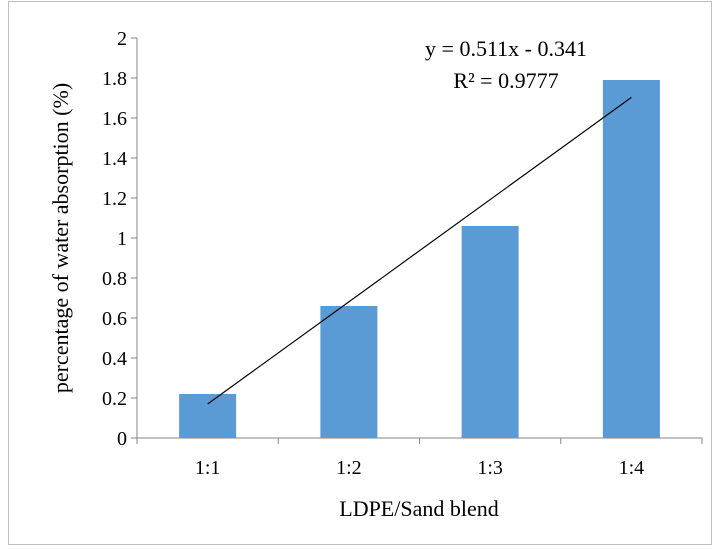  Describe the element at coordinates (490, 468) in the screenshot. I see `x-tick-label: 1:3` at that location.